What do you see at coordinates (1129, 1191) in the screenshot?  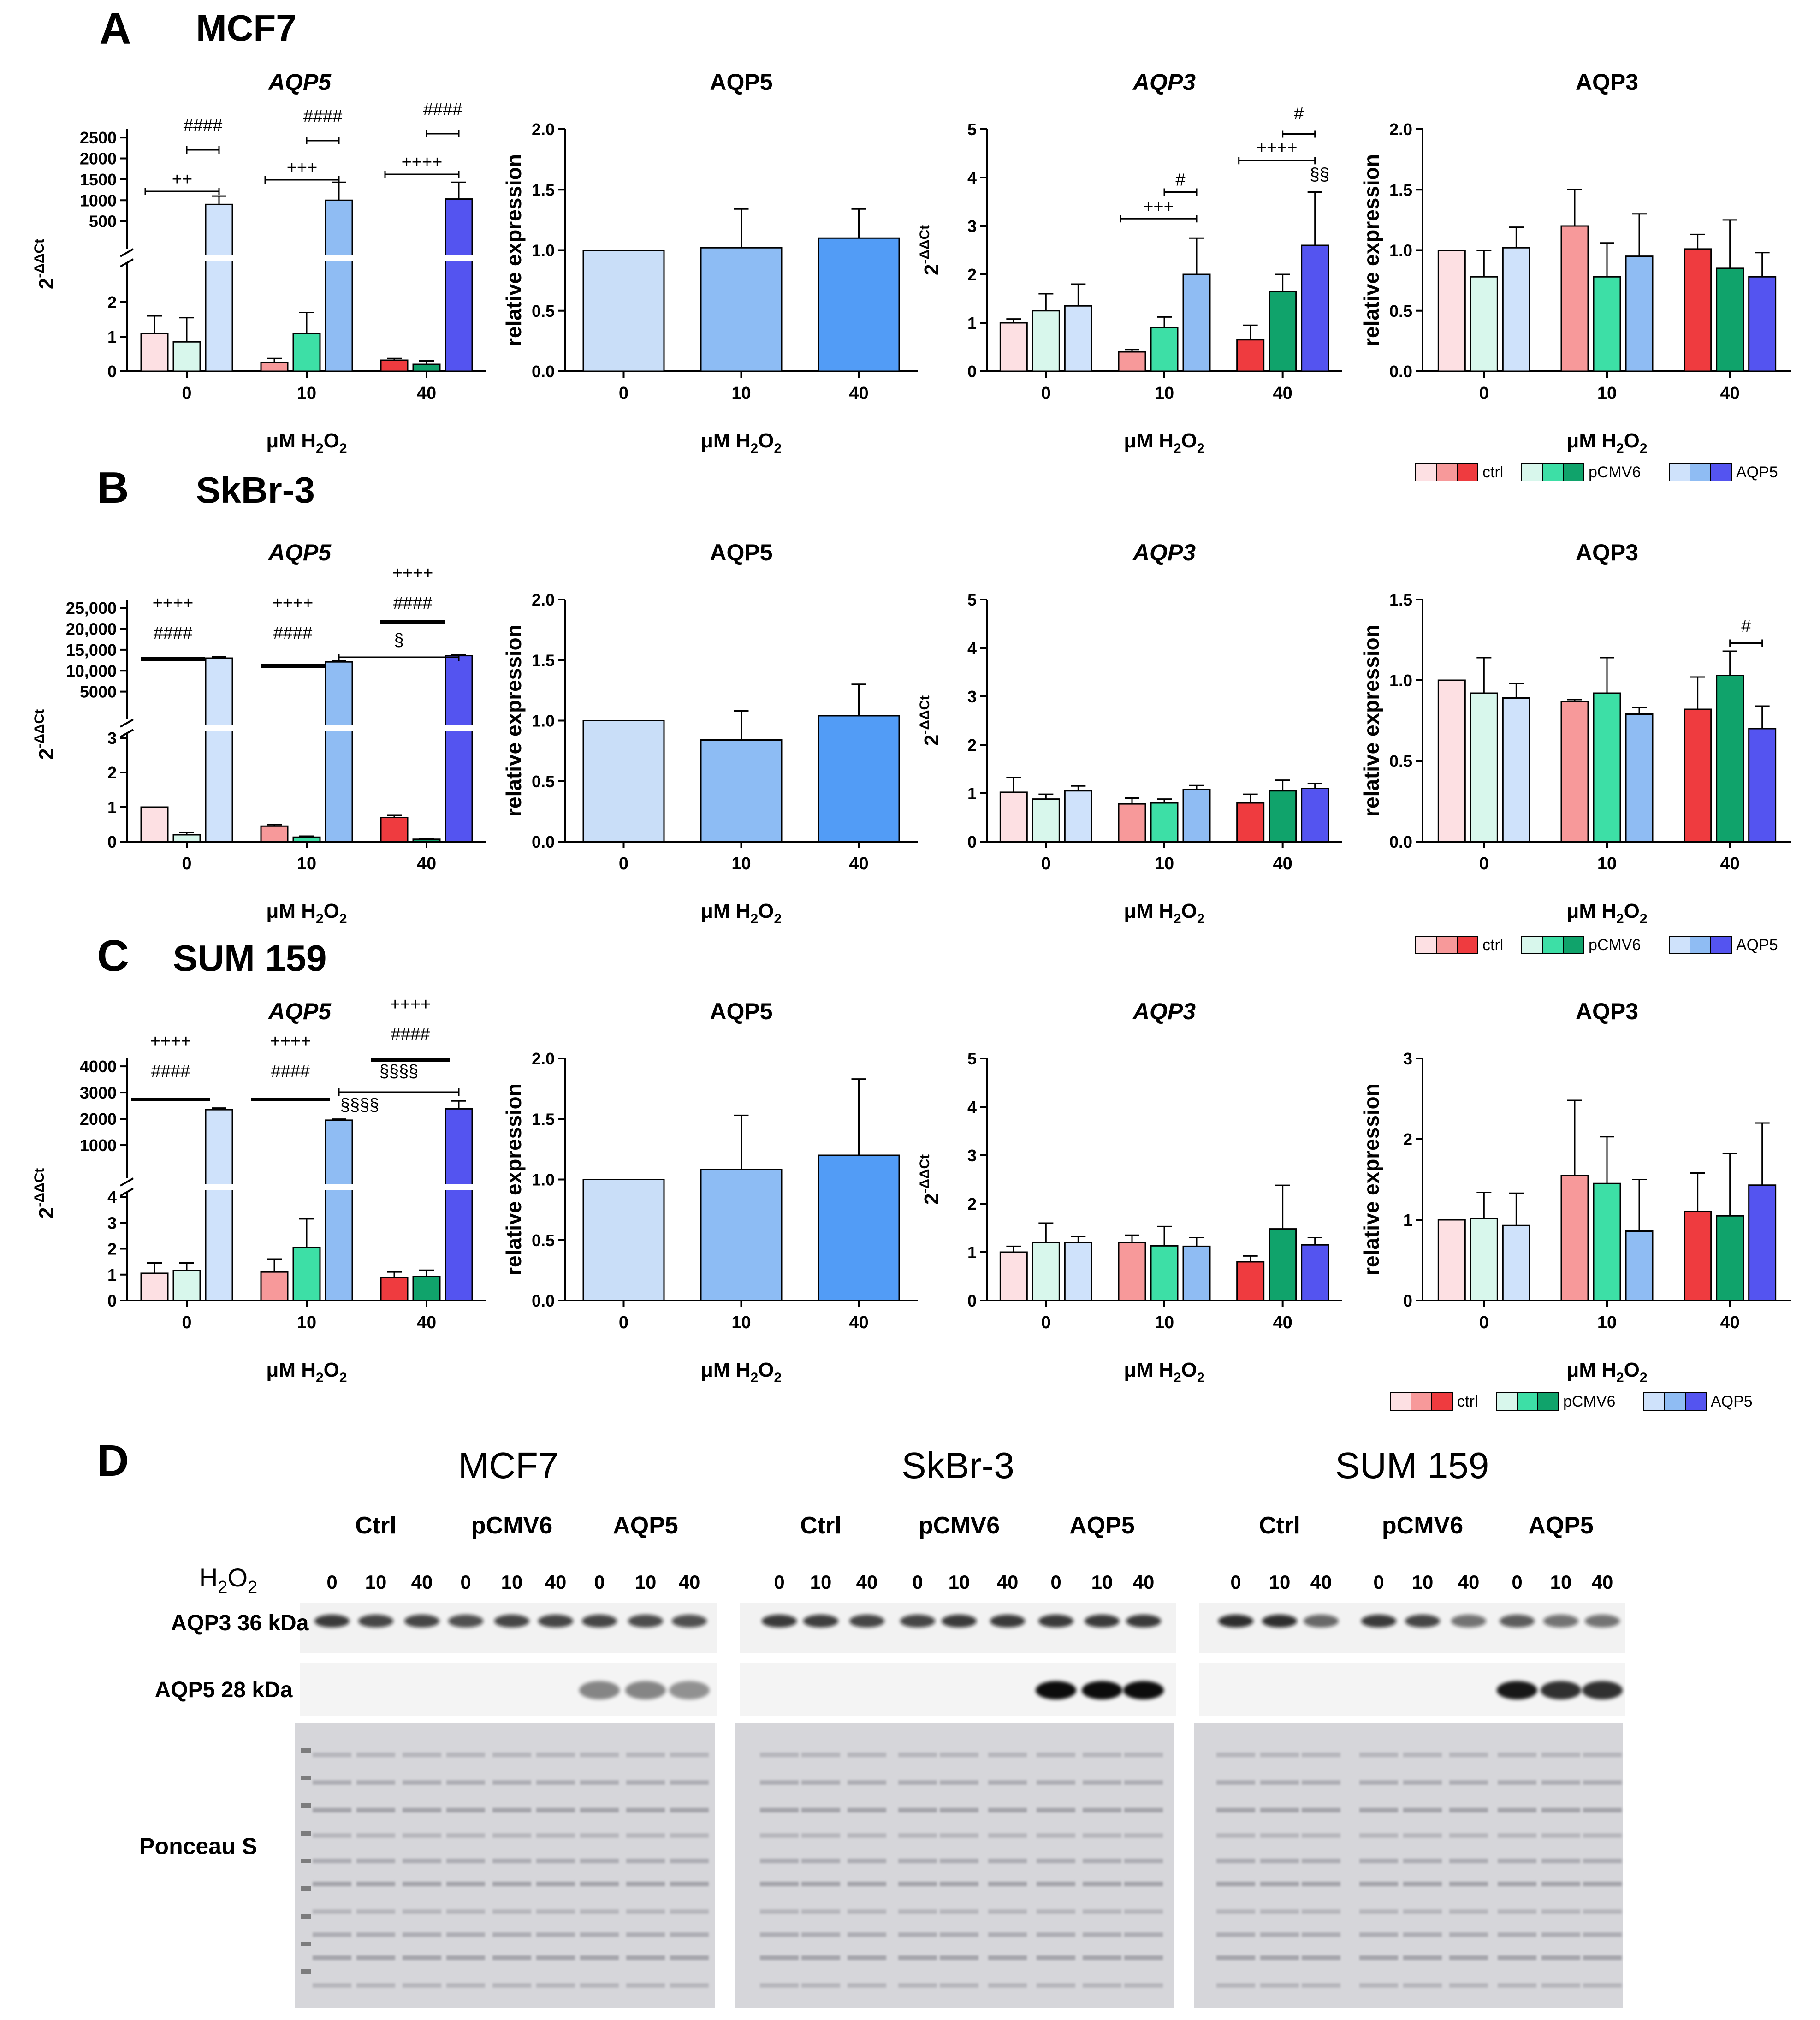 I see `chart-C-AQP3-mRNA: AQP3 0 1 2 3 4 5 0 10 40 2-ΔΔCt μM H2O2` at bounding box center [1129, 1191].